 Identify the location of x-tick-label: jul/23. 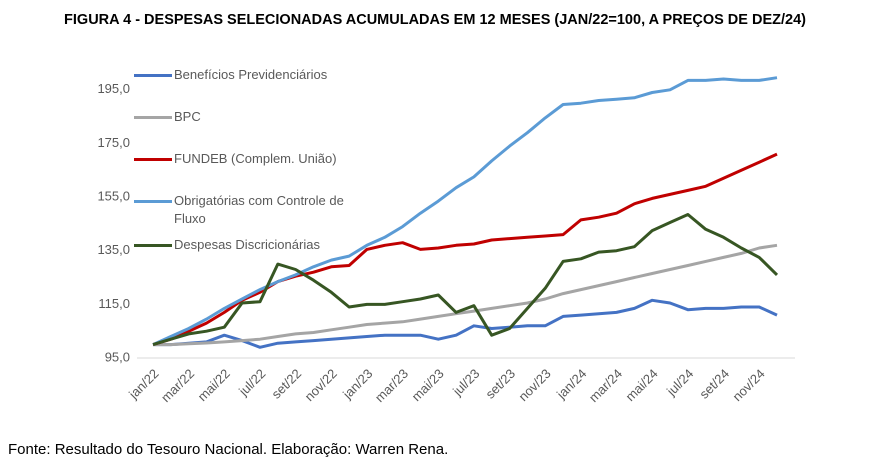
(465, 382).